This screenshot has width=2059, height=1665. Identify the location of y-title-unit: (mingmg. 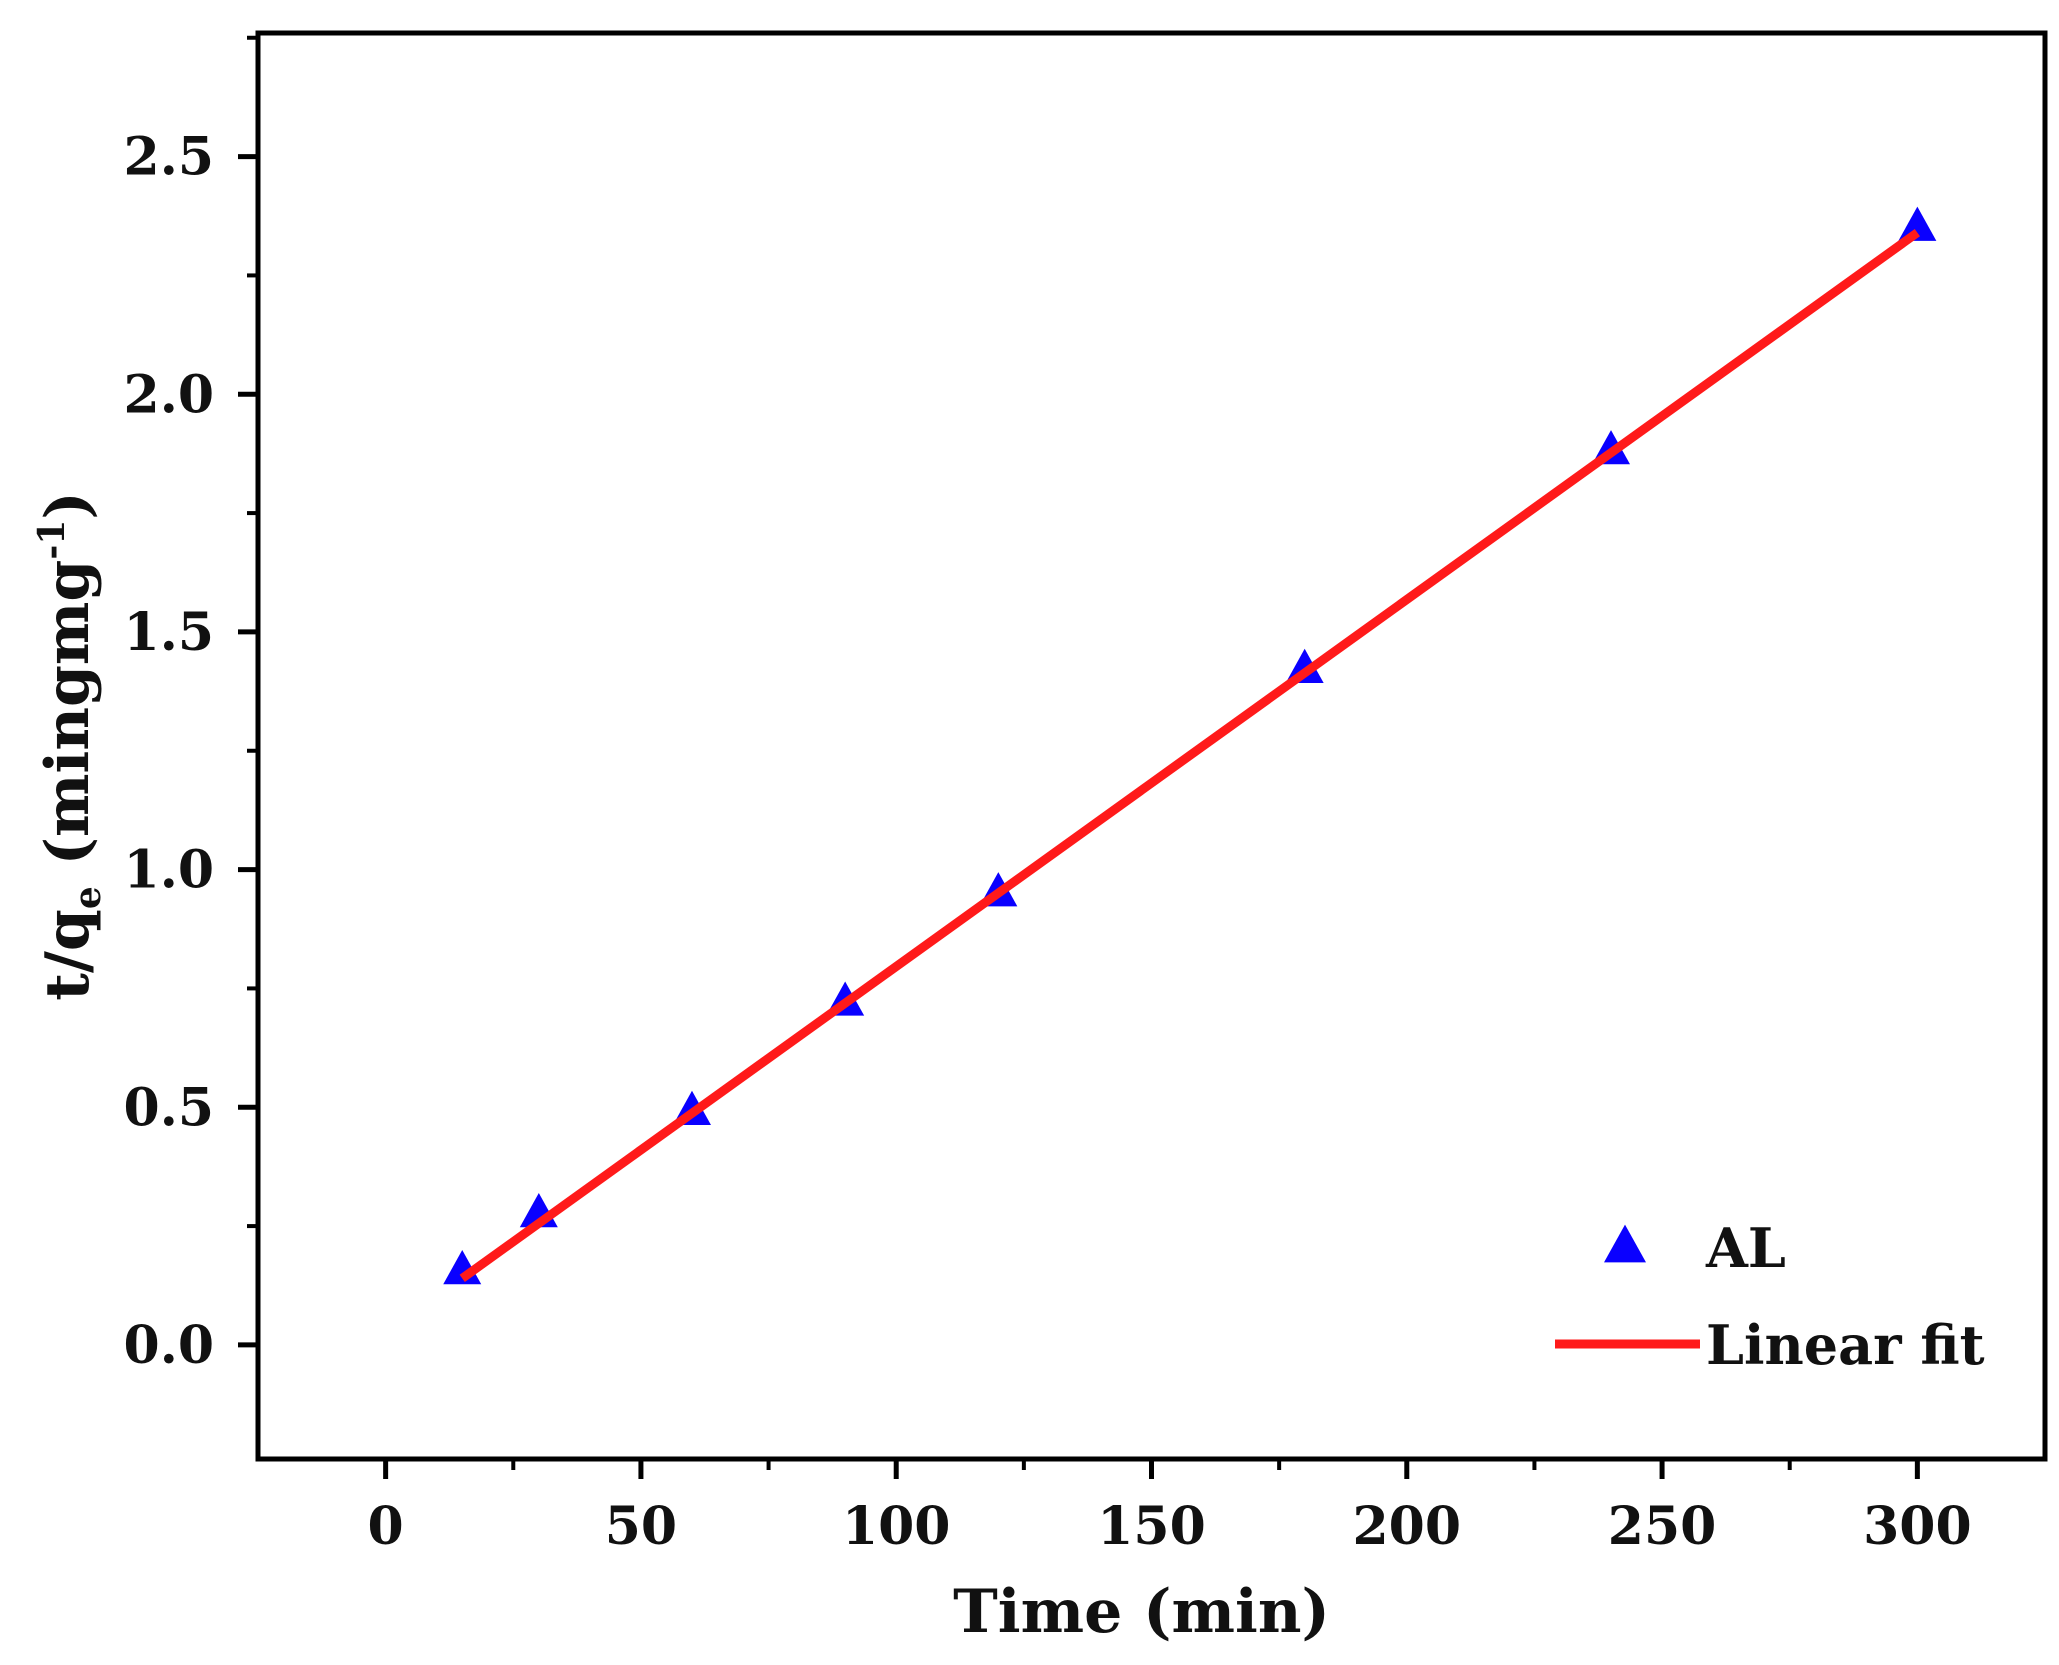
(68, 723).